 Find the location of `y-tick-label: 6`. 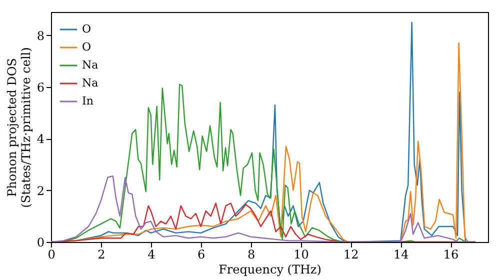

y-tick-label: 6 is located at coordinates (40, 87).